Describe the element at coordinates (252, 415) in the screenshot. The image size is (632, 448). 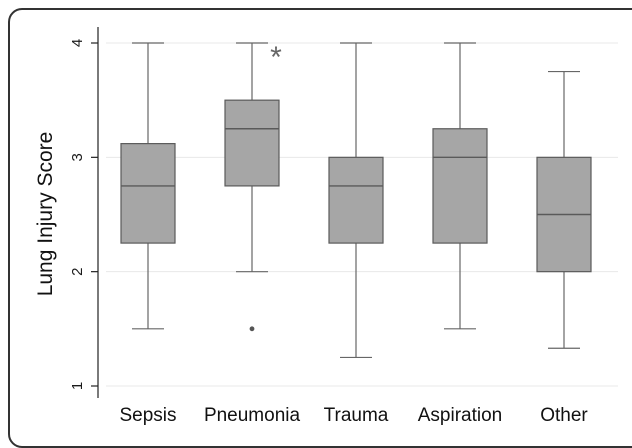
I see `x-category-label-pneumonia: Pneumonia` at that location.